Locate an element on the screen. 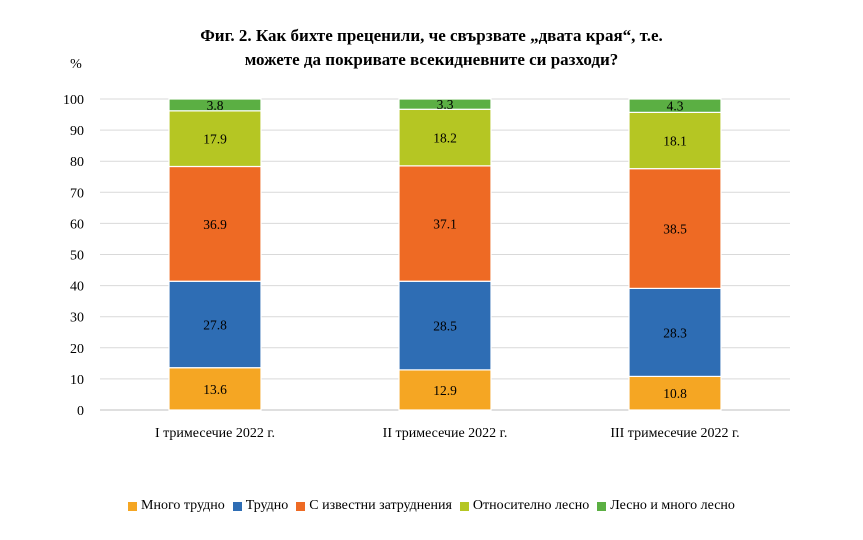 The width and height of the screenshot is (863, 540). data-label: 18.2 is located at coordinates (445, 138).